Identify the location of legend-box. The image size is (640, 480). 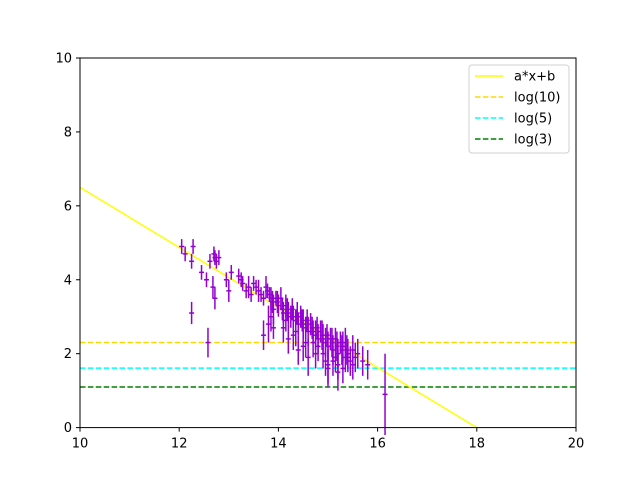
(519, 109).